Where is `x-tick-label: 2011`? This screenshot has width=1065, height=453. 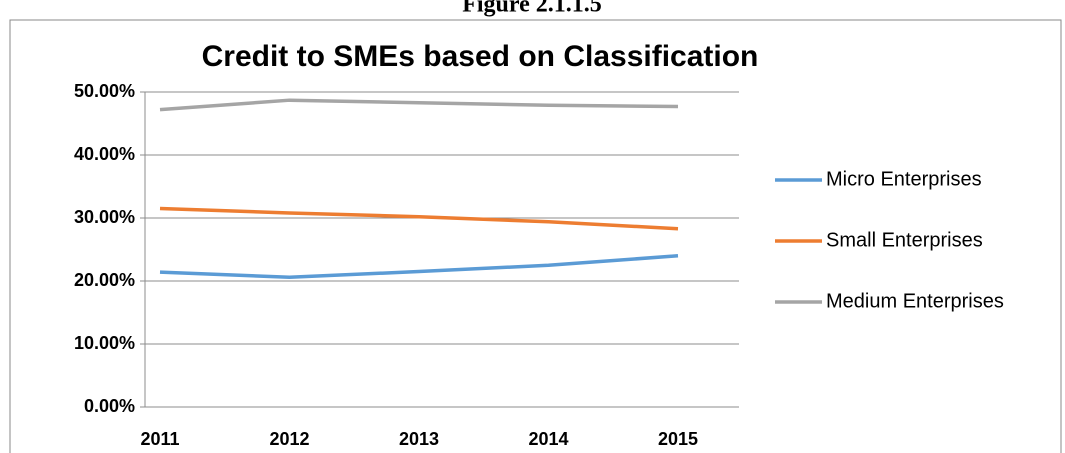
x-tick-label: 2011 is located at coordinates (159, 439).